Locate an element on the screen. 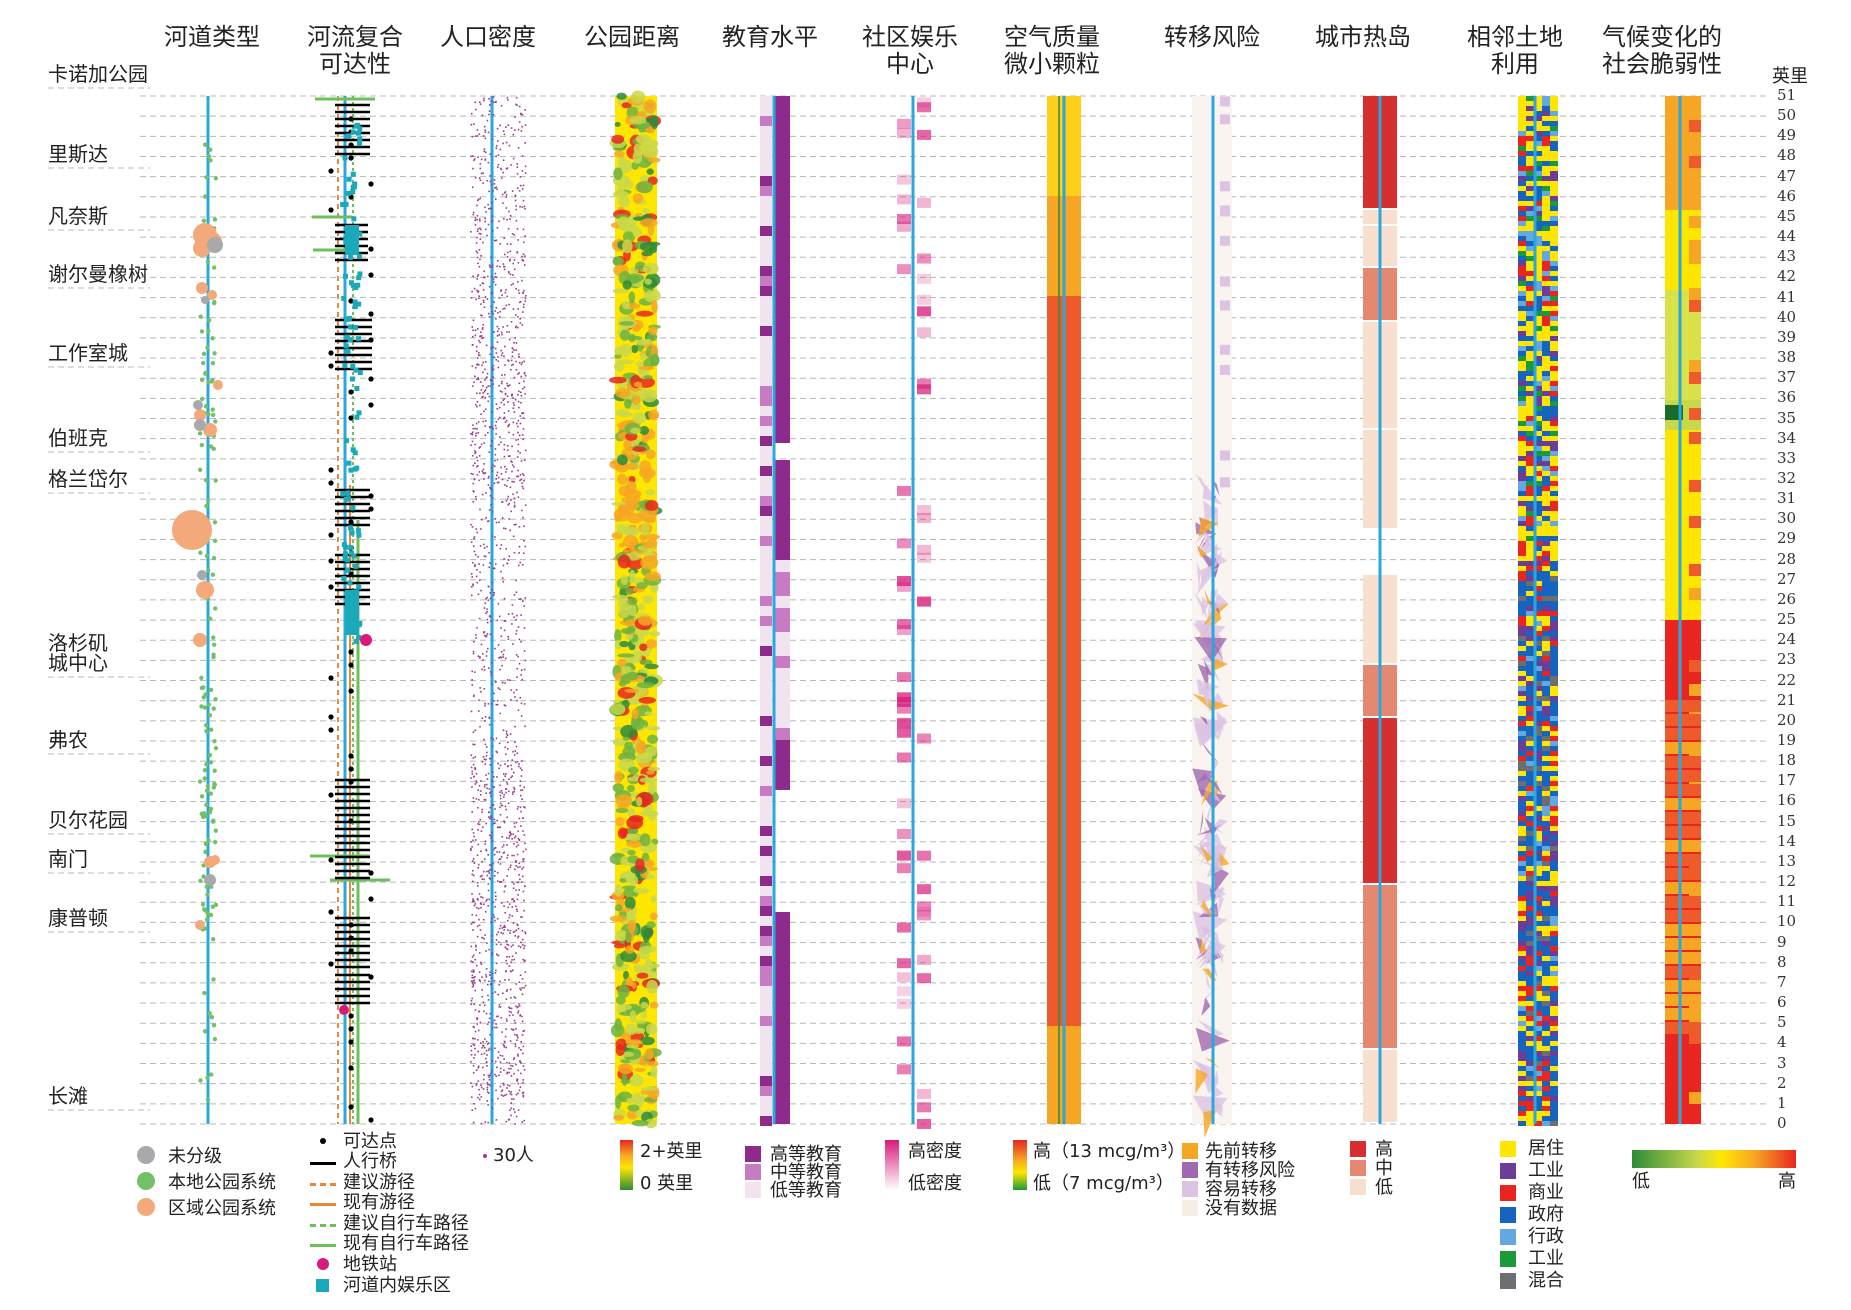 The height and width of the screenshot is (1310, 1851). mile-label: 24 is located at coordinates (1787, 639).